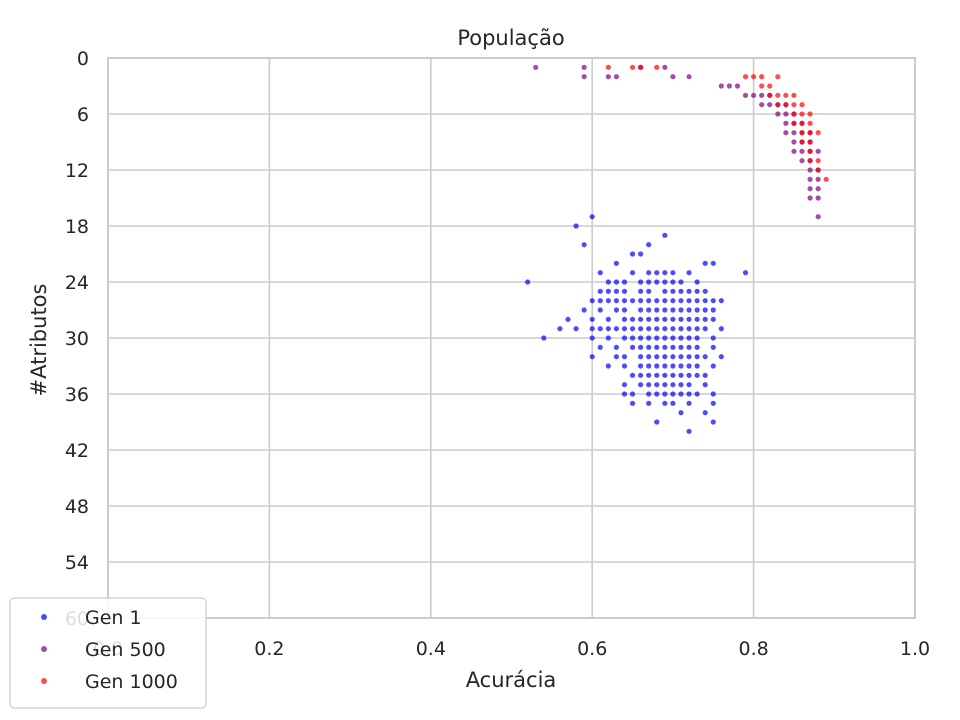  I want to click on x-tick-label: 0.6, so click(592, 649).